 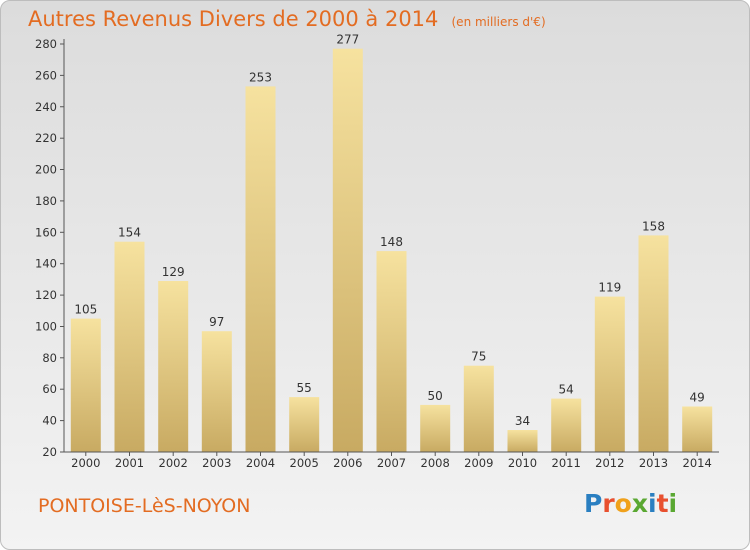 What do you see at coordinates (144, 506) in the screenshot?
I see `commune-name: PONTOISE-LèS-NOYON` at bounding box center [144, 506].